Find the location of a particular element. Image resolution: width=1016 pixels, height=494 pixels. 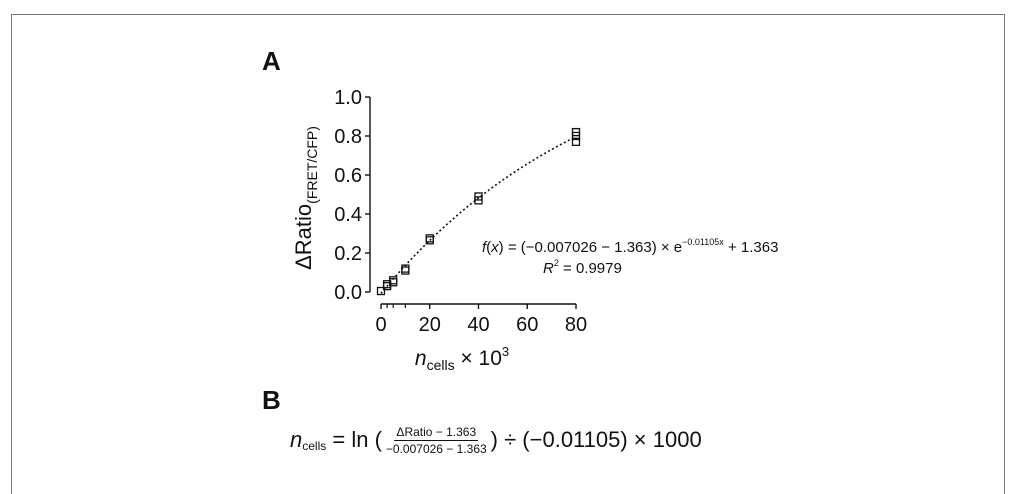

formula-eq-ln: = ln ( is located at coordinates (354, 439).